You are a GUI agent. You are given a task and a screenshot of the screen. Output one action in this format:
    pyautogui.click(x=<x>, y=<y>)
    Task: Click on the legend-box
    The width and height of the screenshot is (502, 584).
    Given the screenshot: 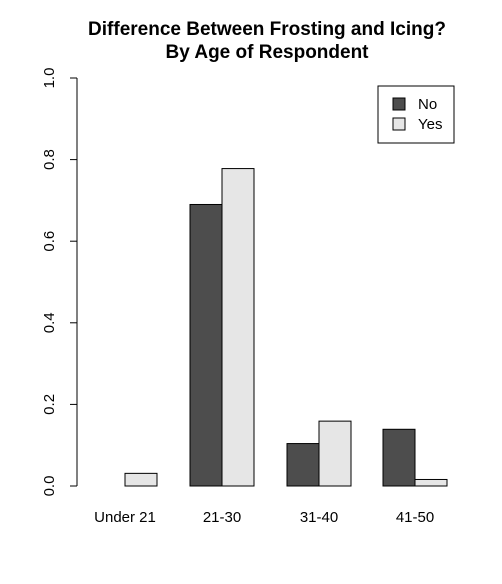 What is the action you would take?
    pyautogui.click(x=416, y=114)
    